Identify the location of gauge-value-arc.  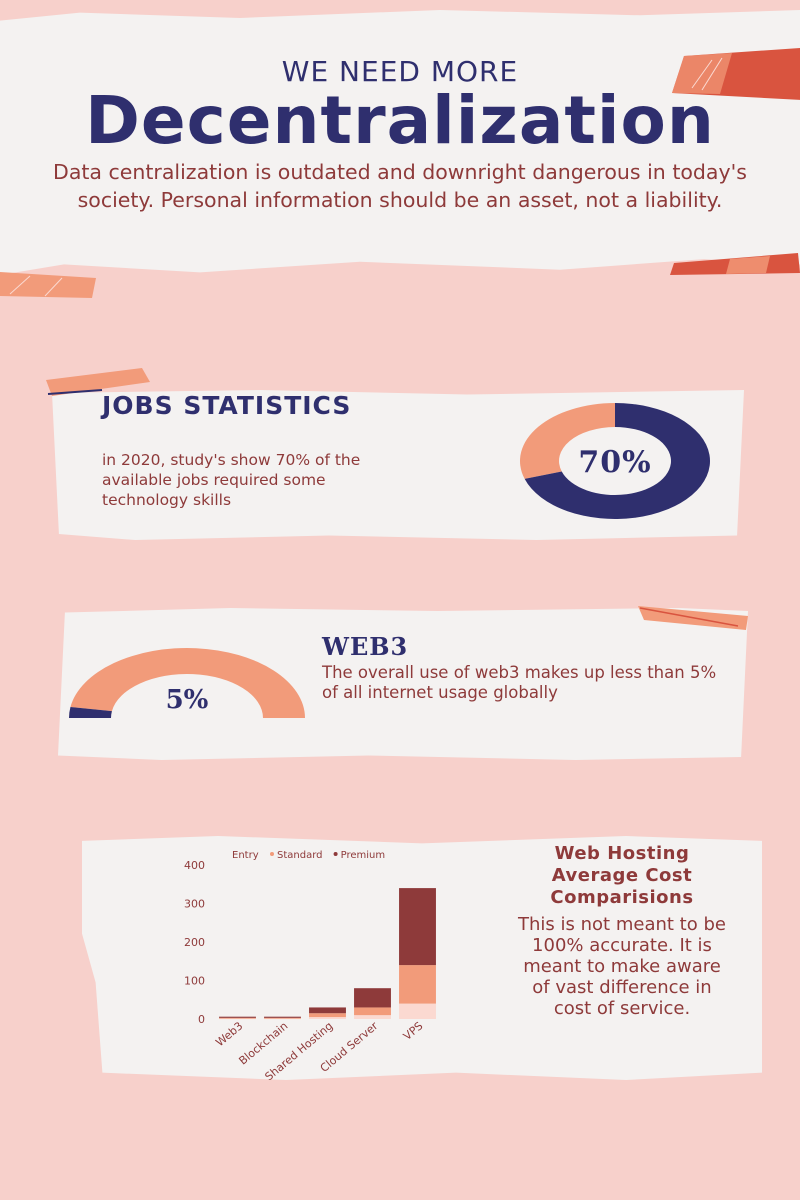
(90, 712).